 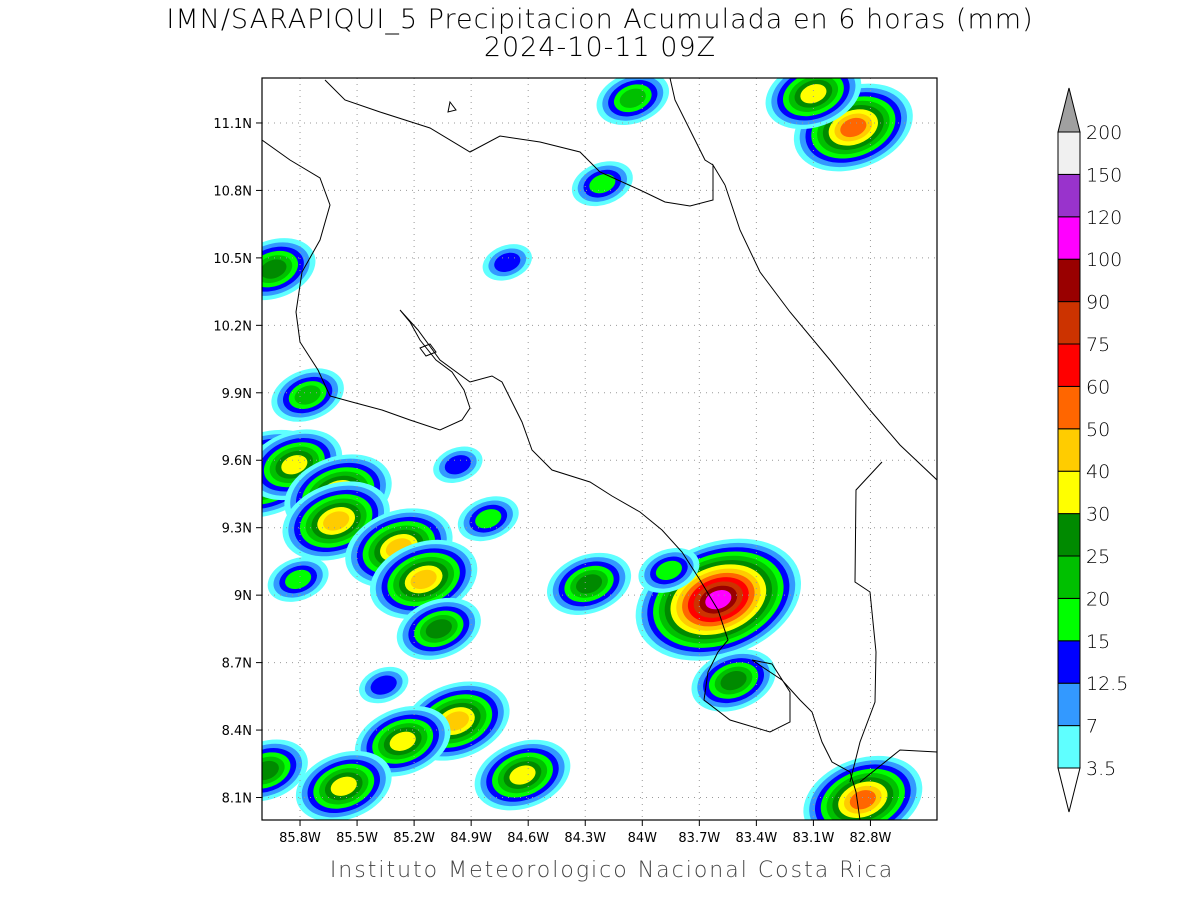 I want to click on y-tick-label: 8.4N, so click(x=237, y=731).